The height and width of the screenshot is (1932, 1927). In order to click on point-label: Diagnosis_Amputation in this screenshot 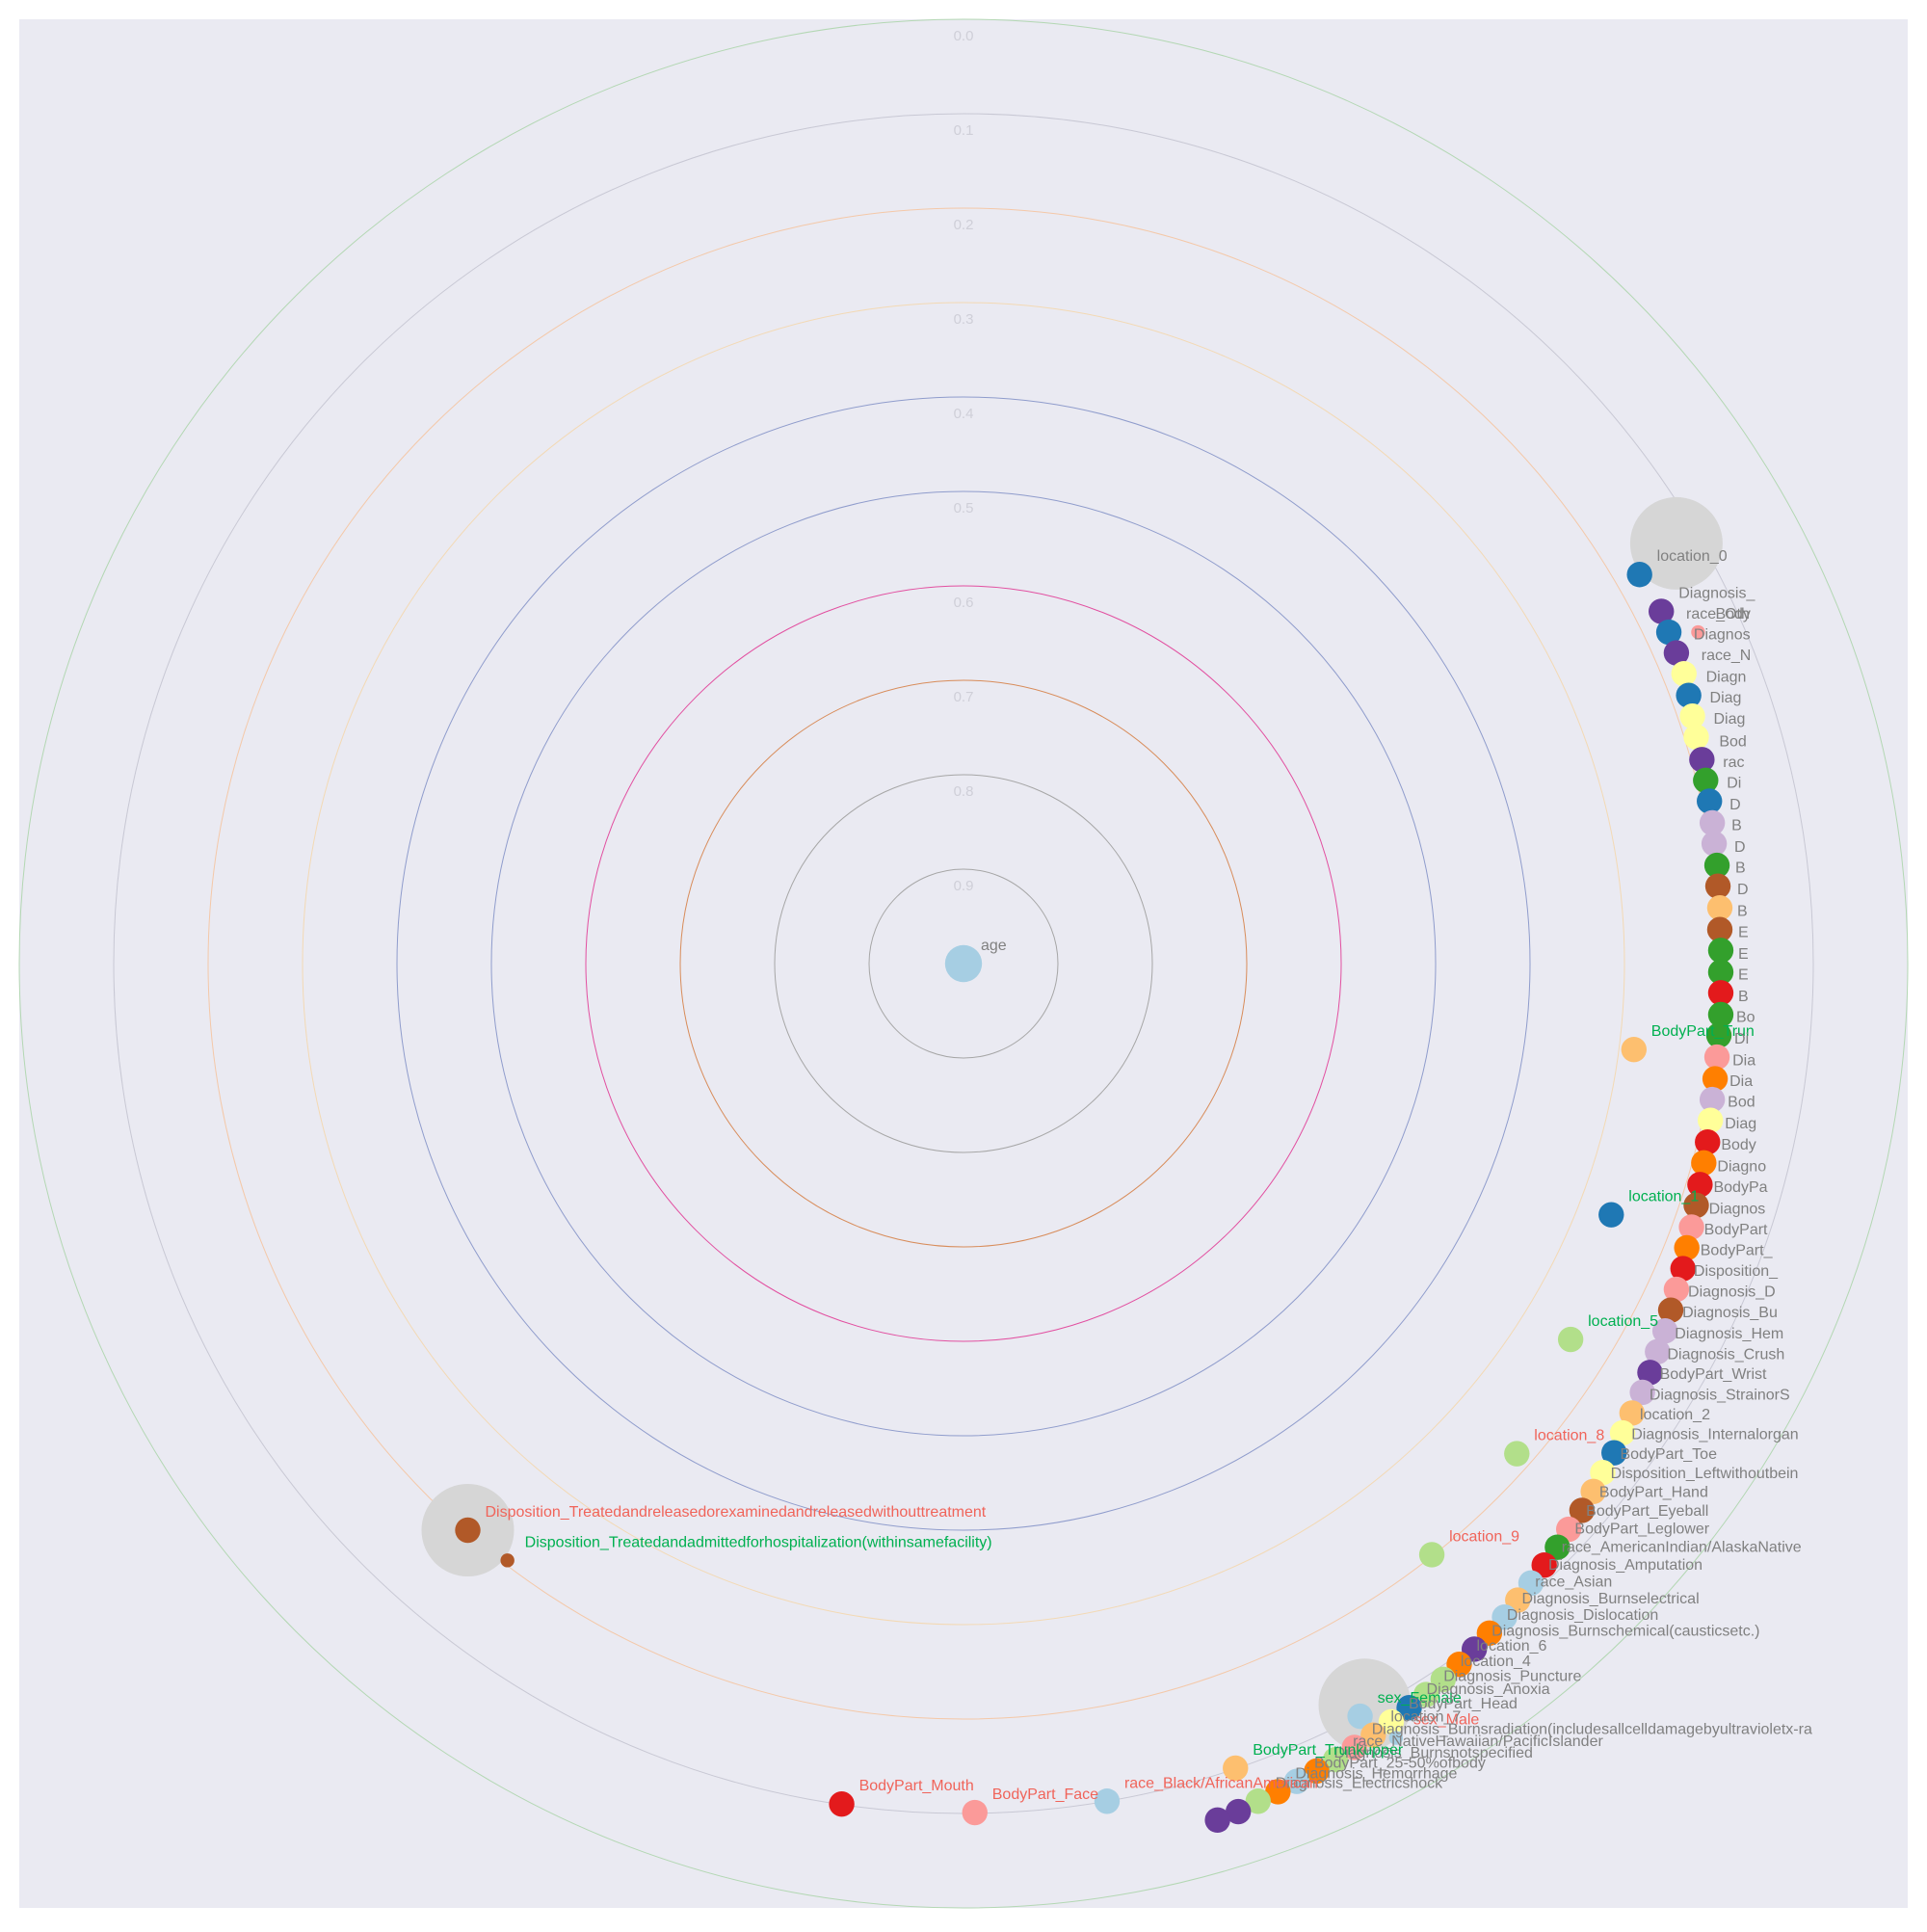, I will do `click(1625, 1565)`.